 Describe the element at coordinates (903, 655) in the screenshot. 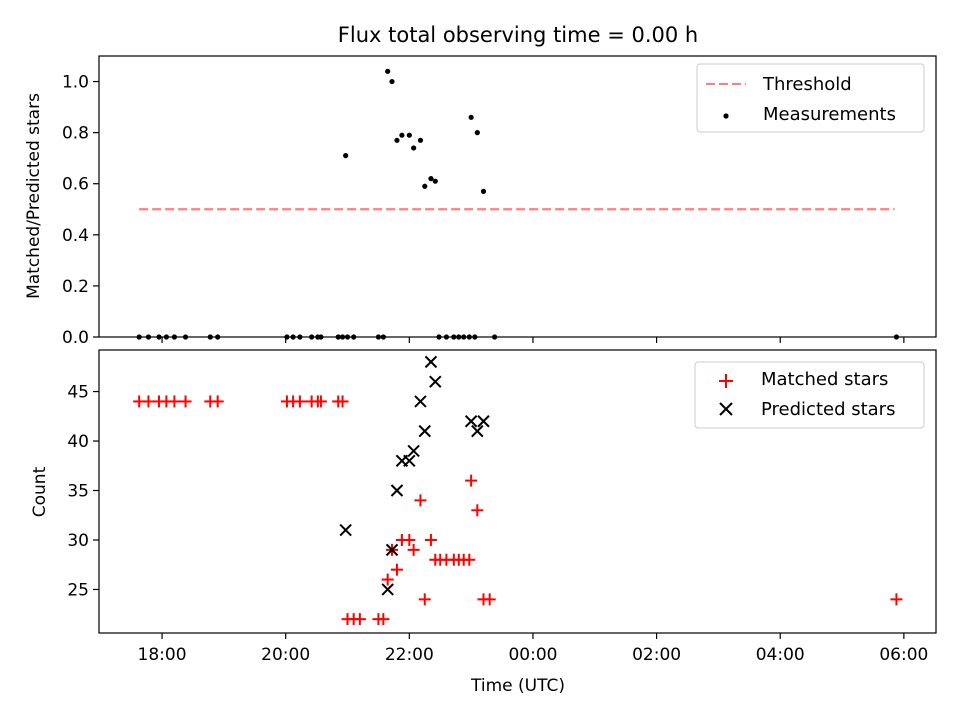

I see `x-tick-label: 06:00` at that location.